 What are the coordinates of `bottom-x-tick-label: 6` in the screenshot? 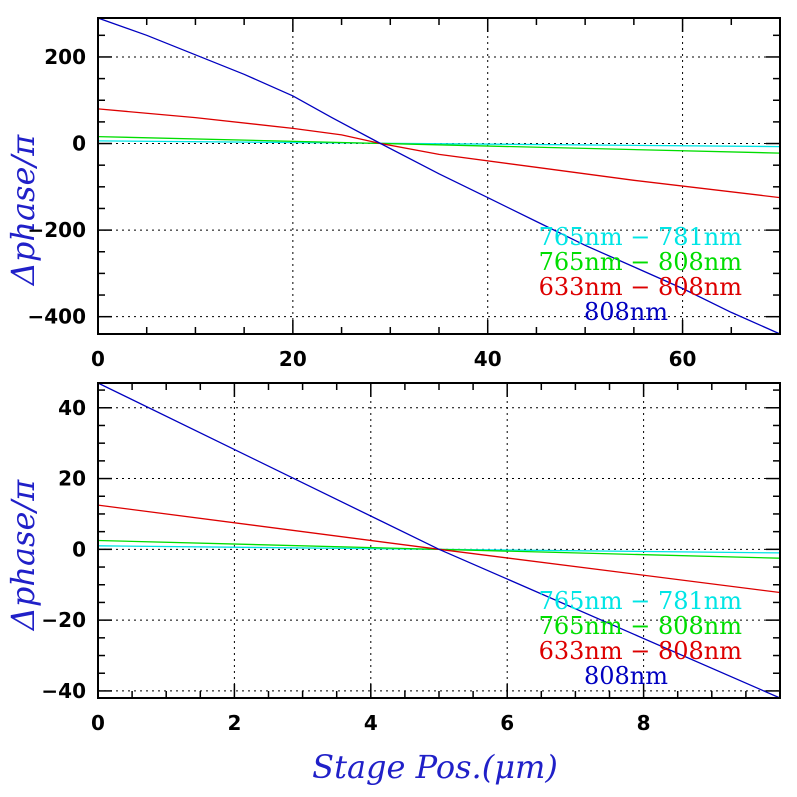 It's located at (507, 723).